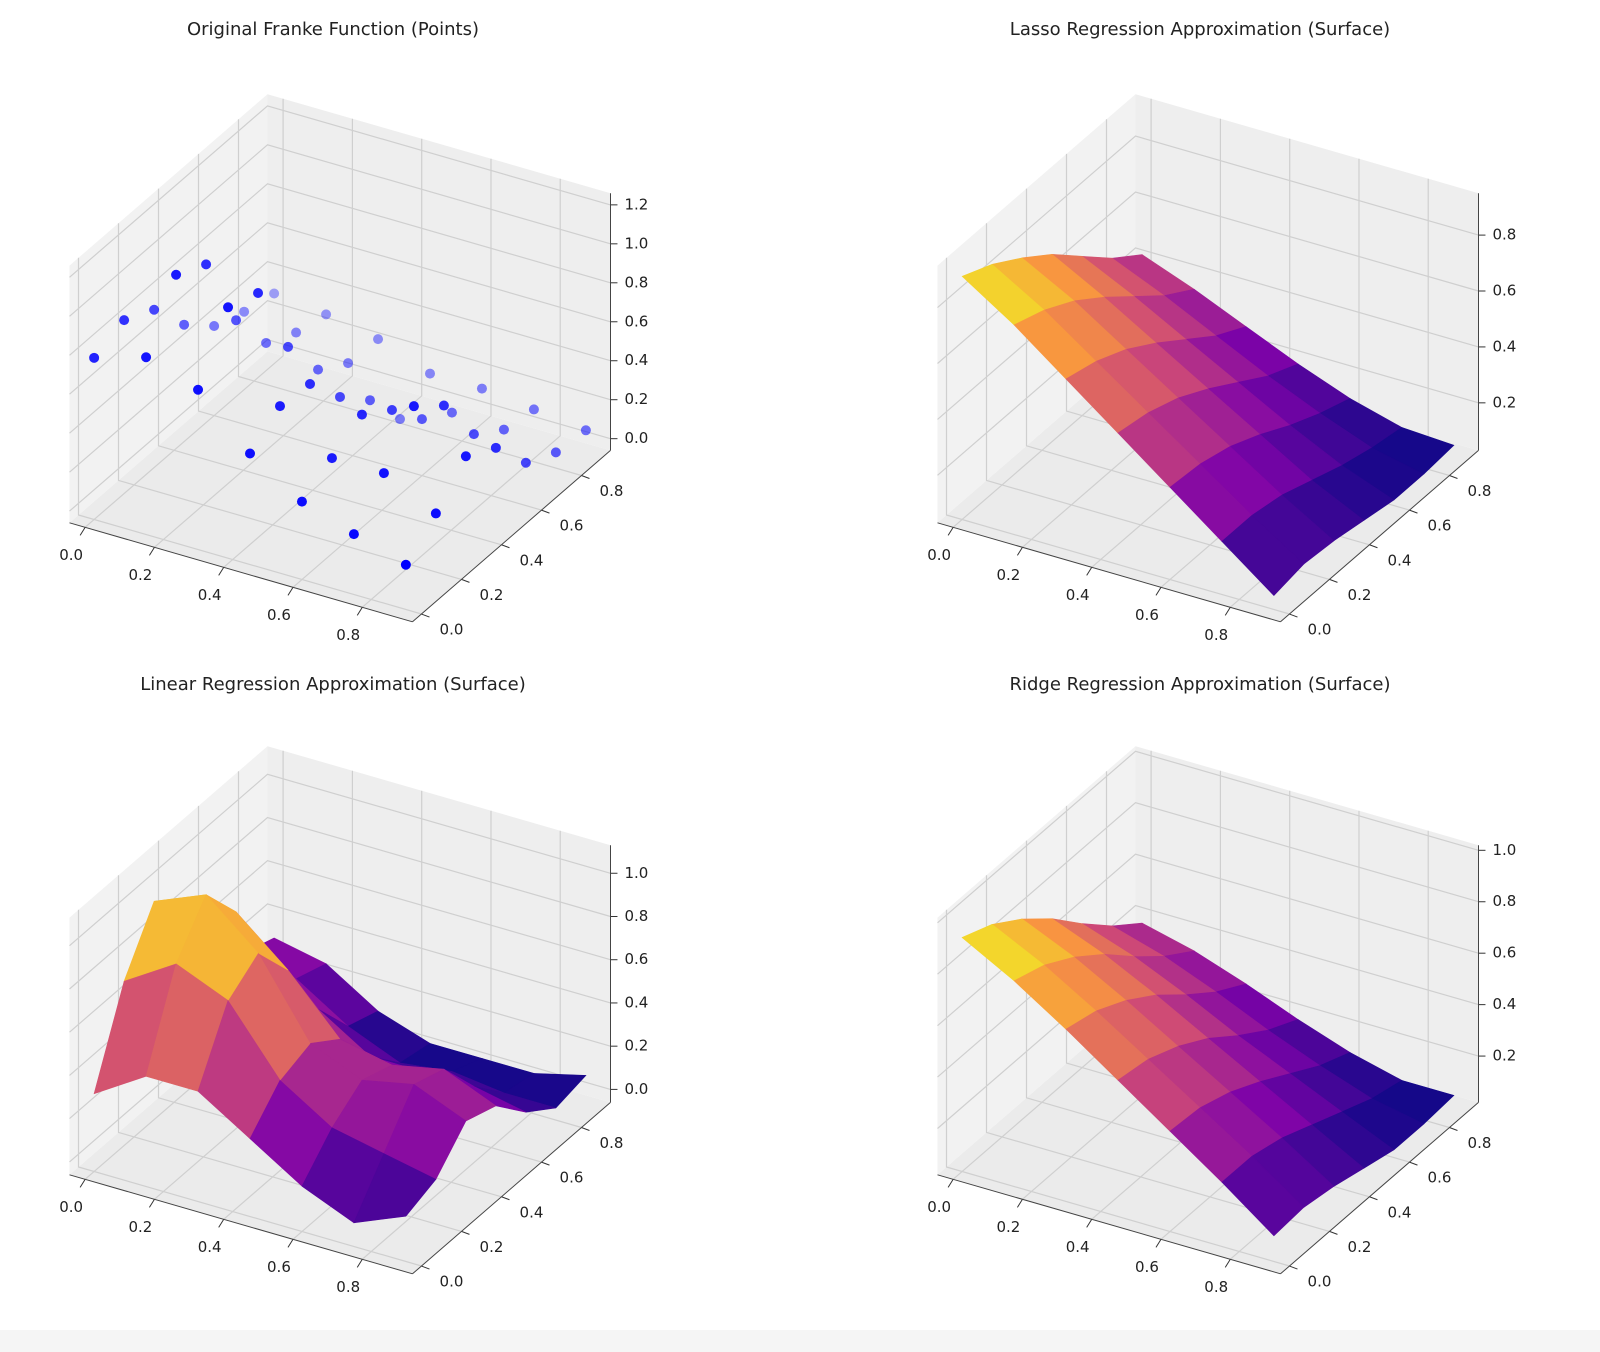 The width and height of the screenshot is (1600, 1352). What do you see at coordinates (1379, 1188) in the screenshot?
I see `y-axis-line` at bounding box center [1379, 1188].